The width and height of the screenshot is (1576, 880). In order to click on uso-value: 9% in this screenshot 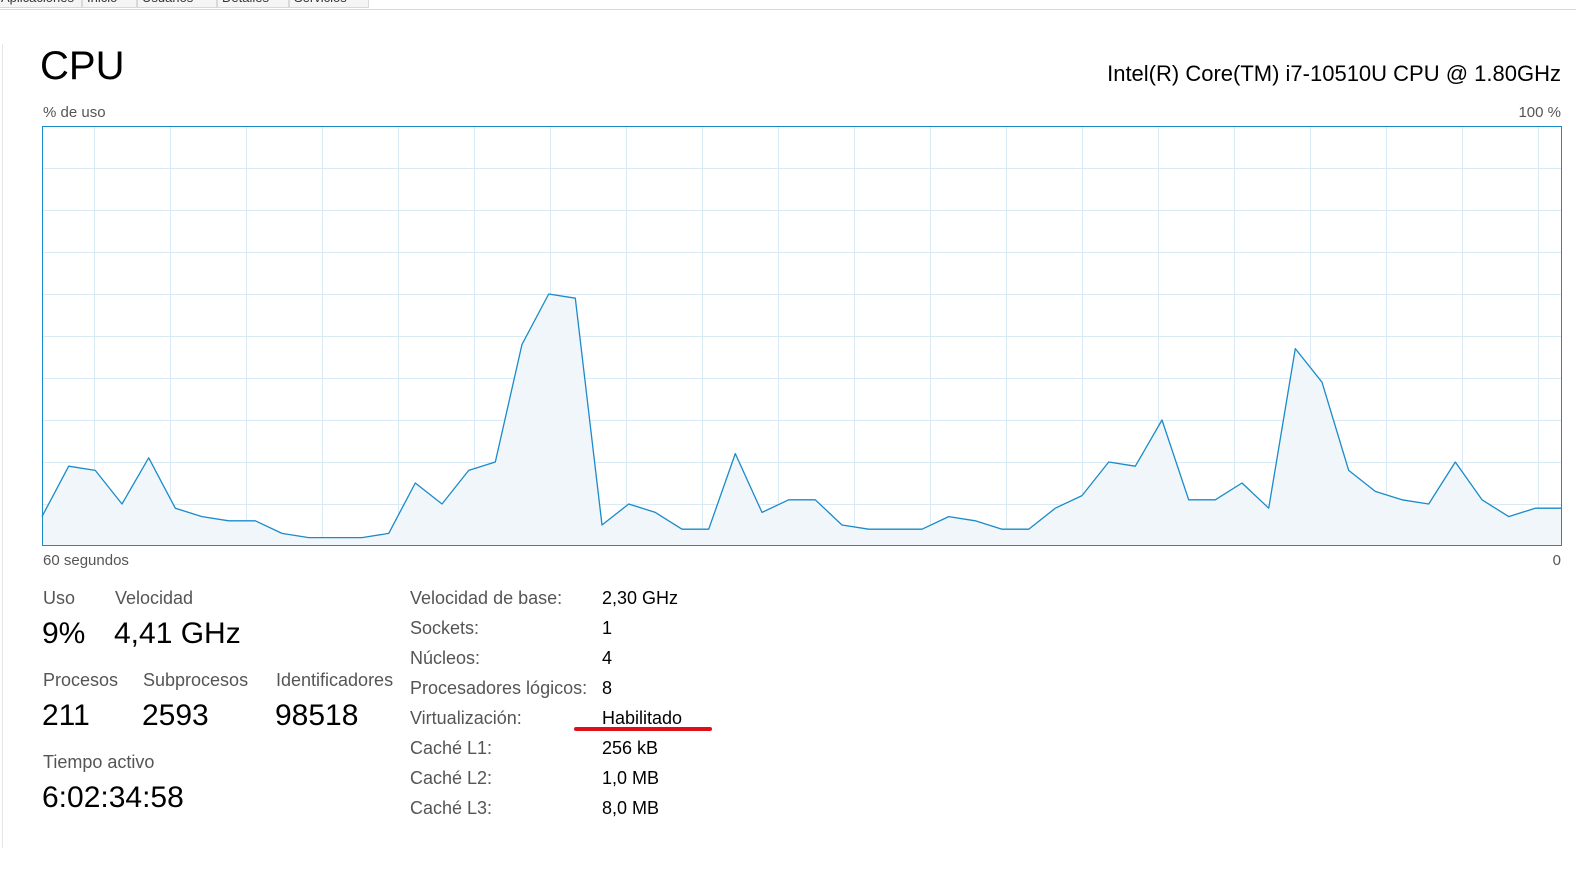, I will do `click(64, 633)`.